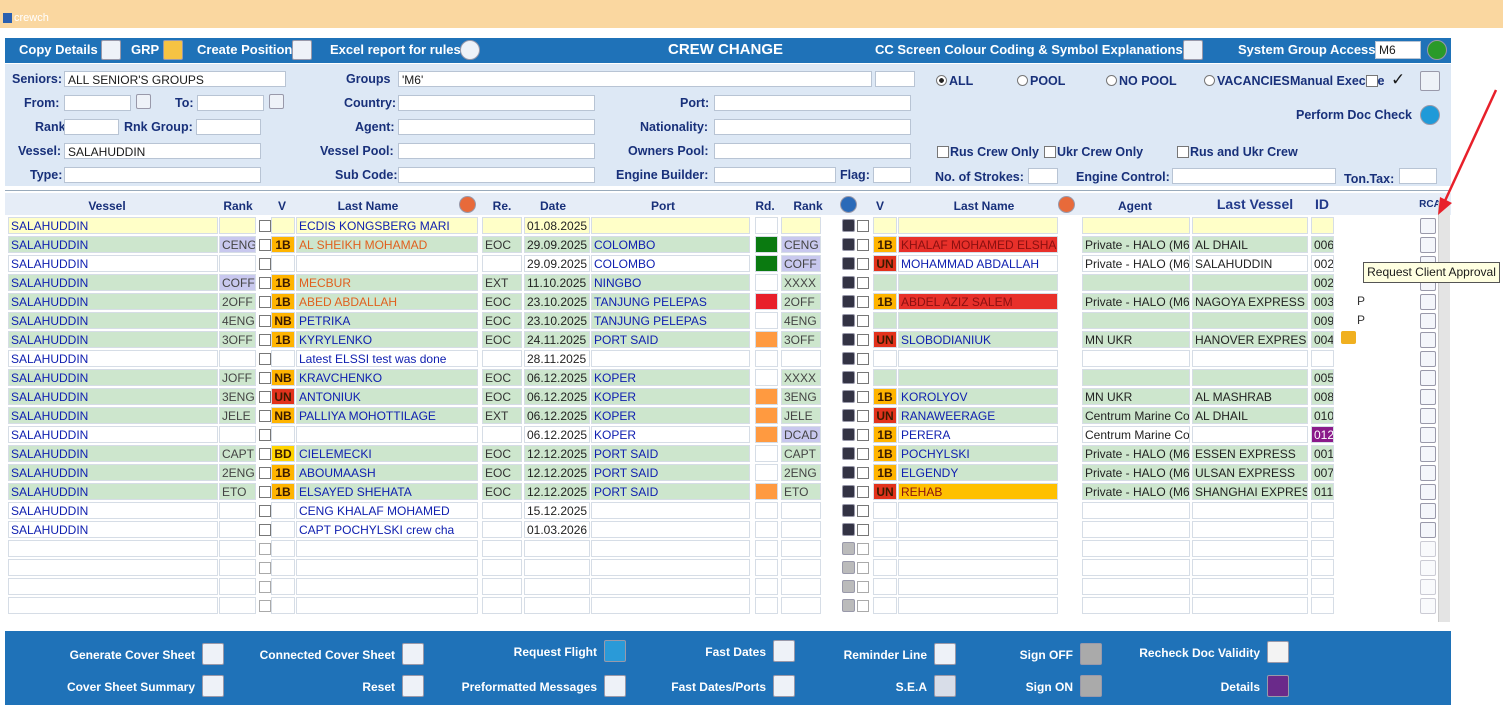  What do you see at coordinates (1136, 434) in the screenshot?
I see `cell-agent: Centrum Marine Co` at bounding box center [1136, 434].